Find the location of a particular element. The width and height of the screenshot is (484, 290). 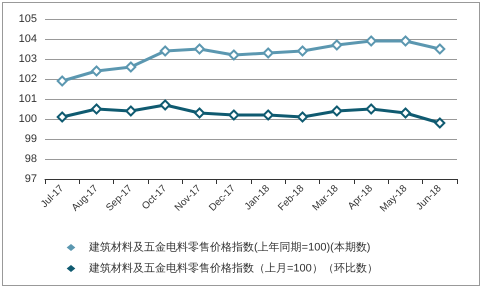

y-tick-label: 103 is located at coordinates (27, 59).